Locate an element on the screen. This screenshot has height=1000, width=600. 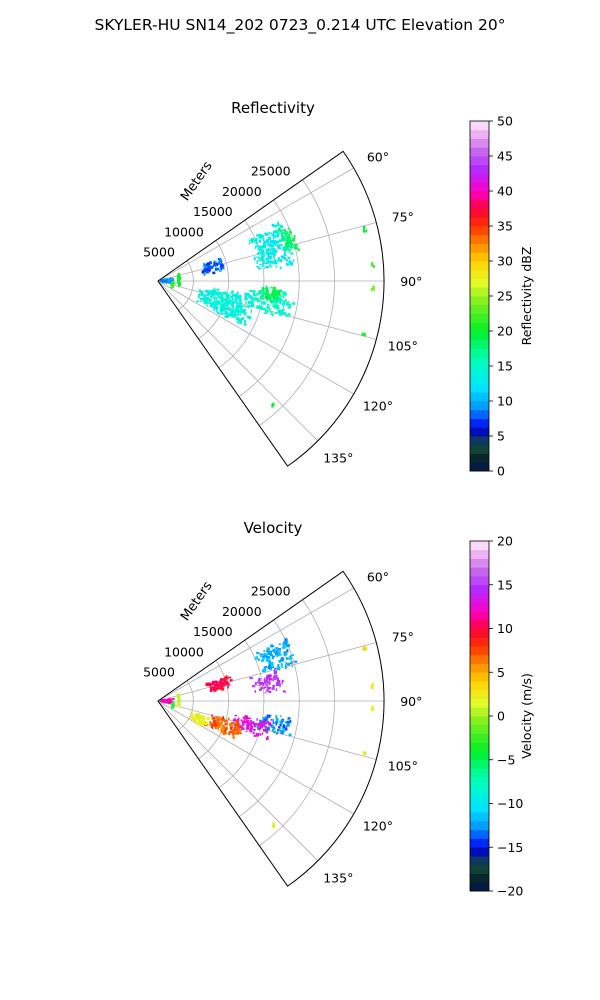
theta-gridline is located at coordinates (238, 361).